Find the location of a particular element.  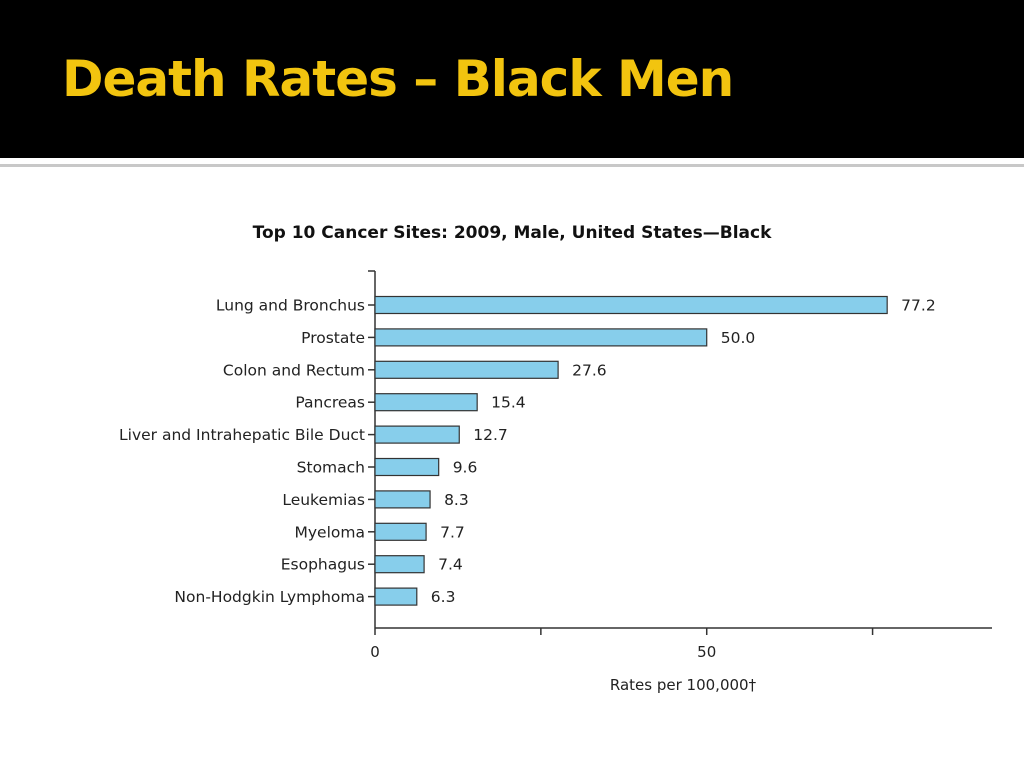

category-label: Myeloma is located at coordinates (330, 532).